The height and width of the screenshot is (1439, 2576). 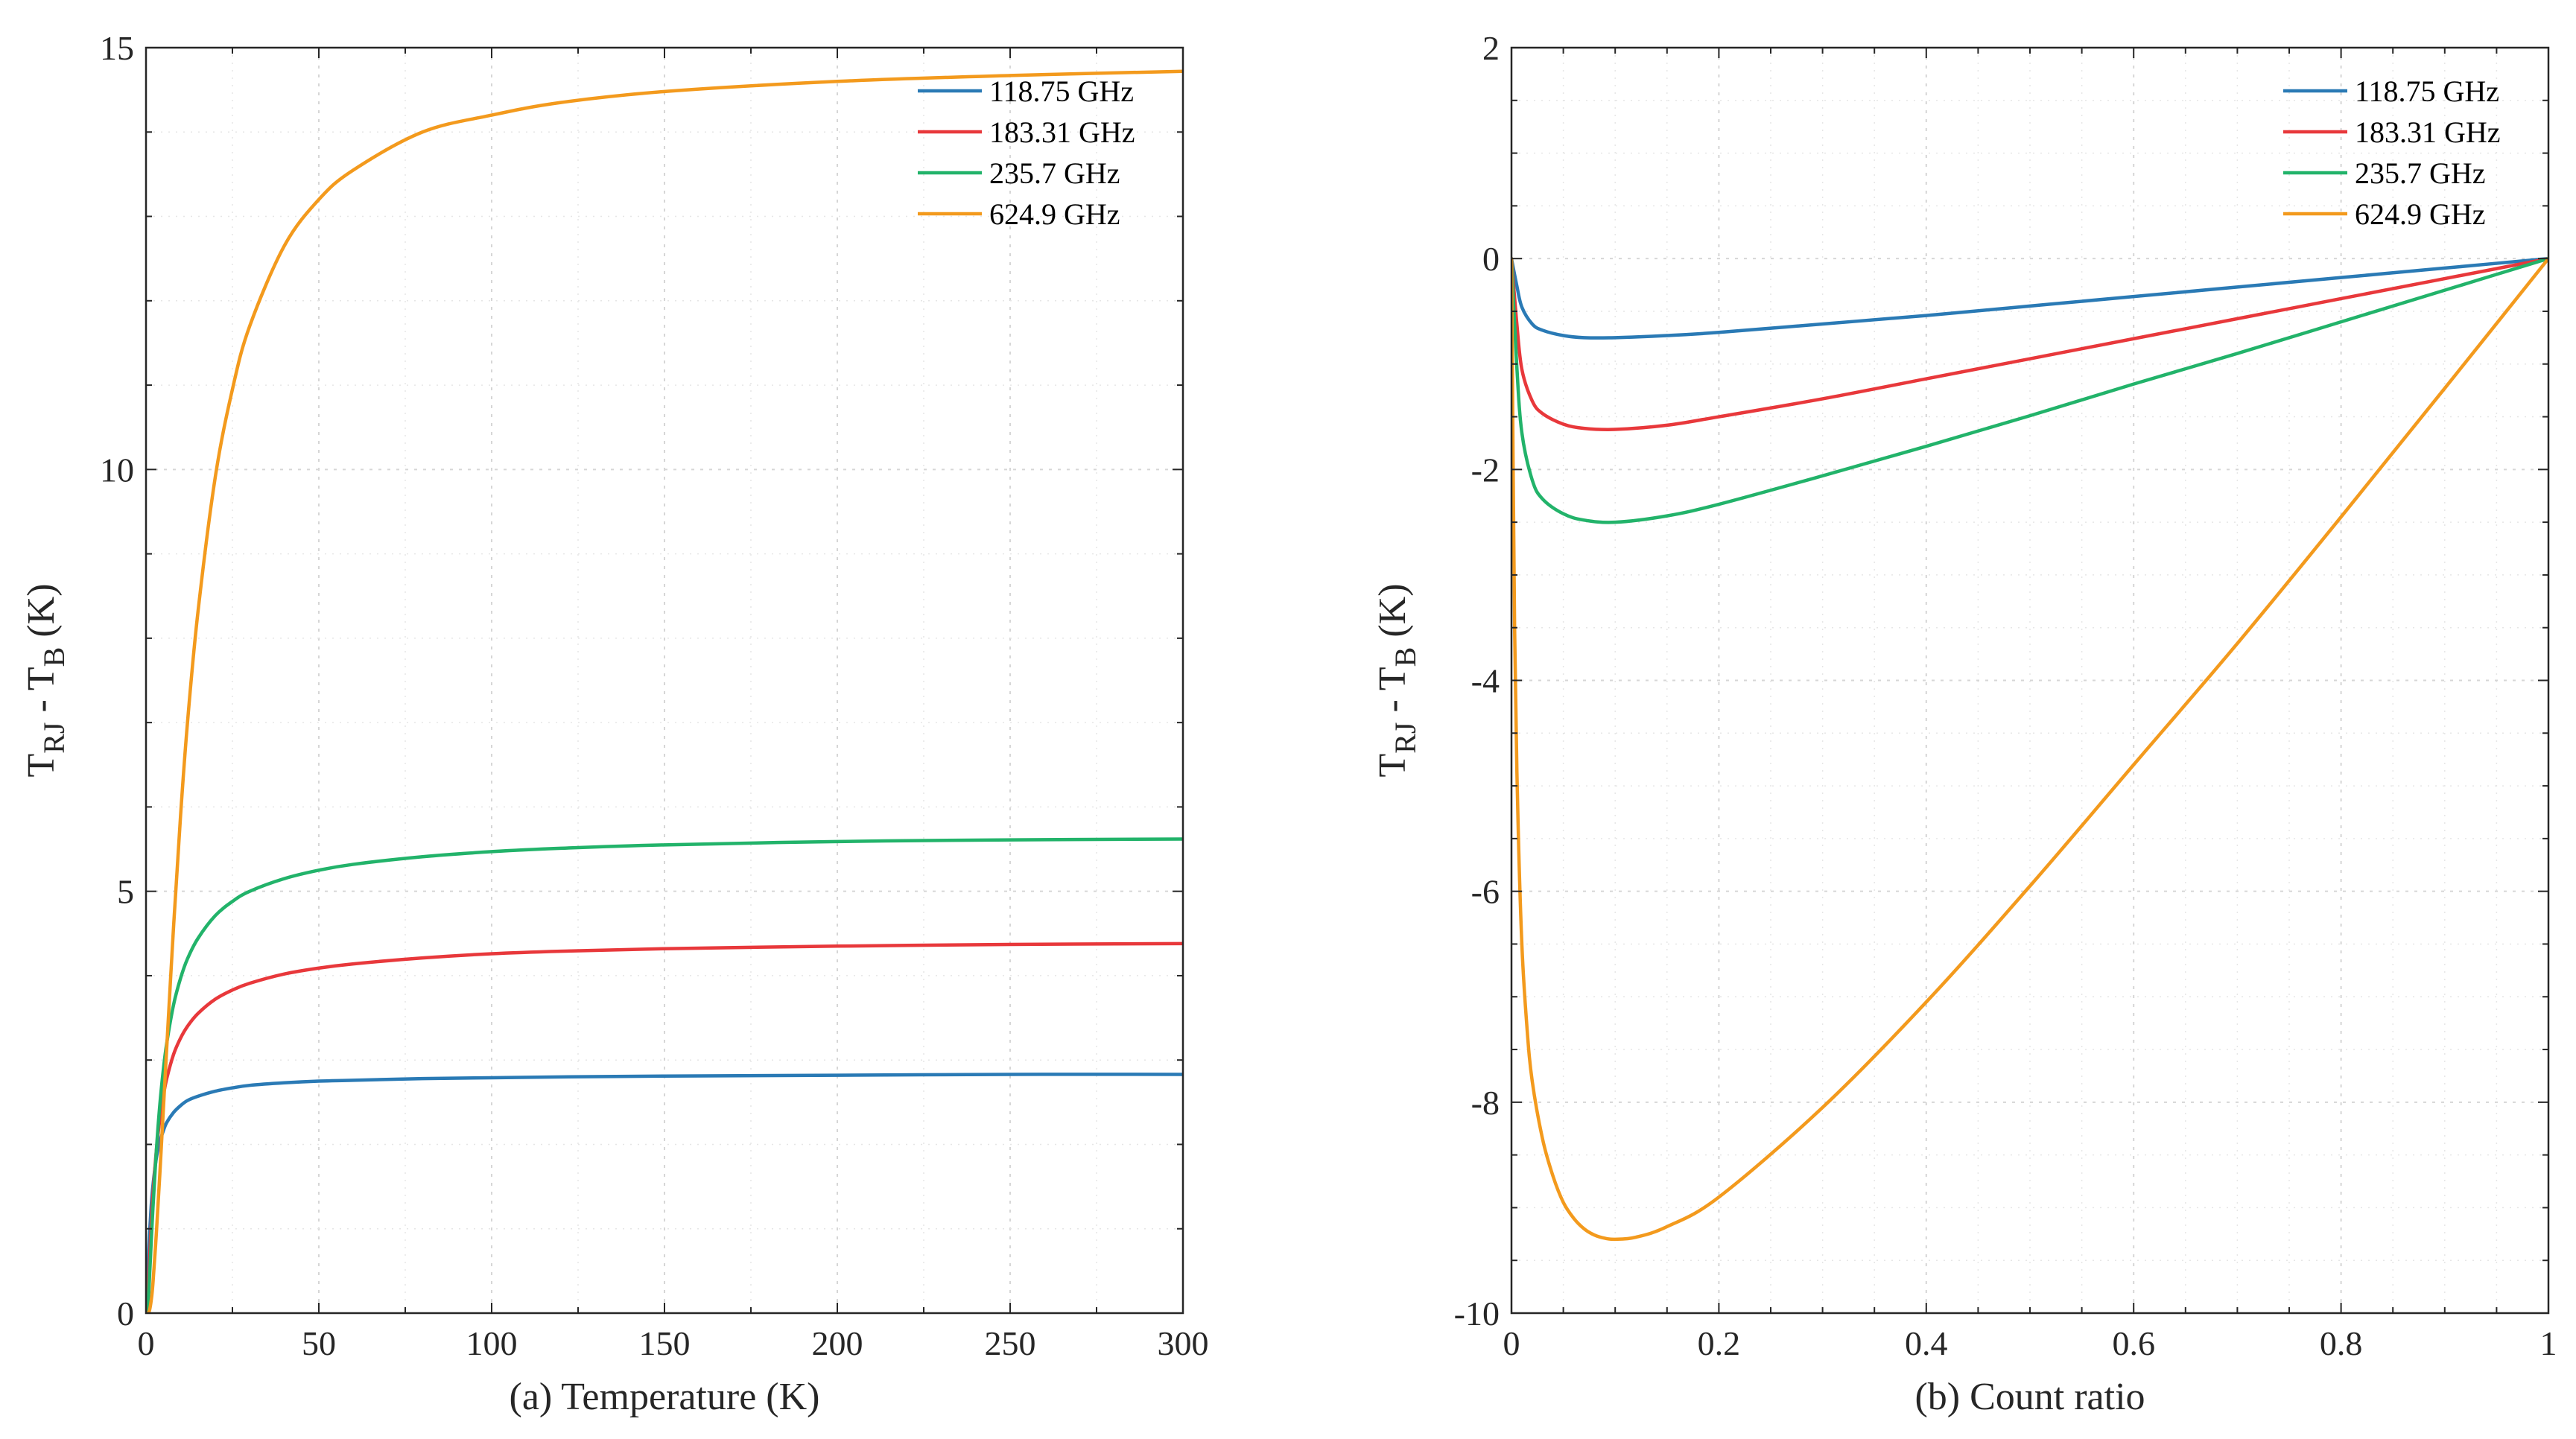 I want to click on x-axis-label: (a) Temperature (K), so click(x=665, y=1397).